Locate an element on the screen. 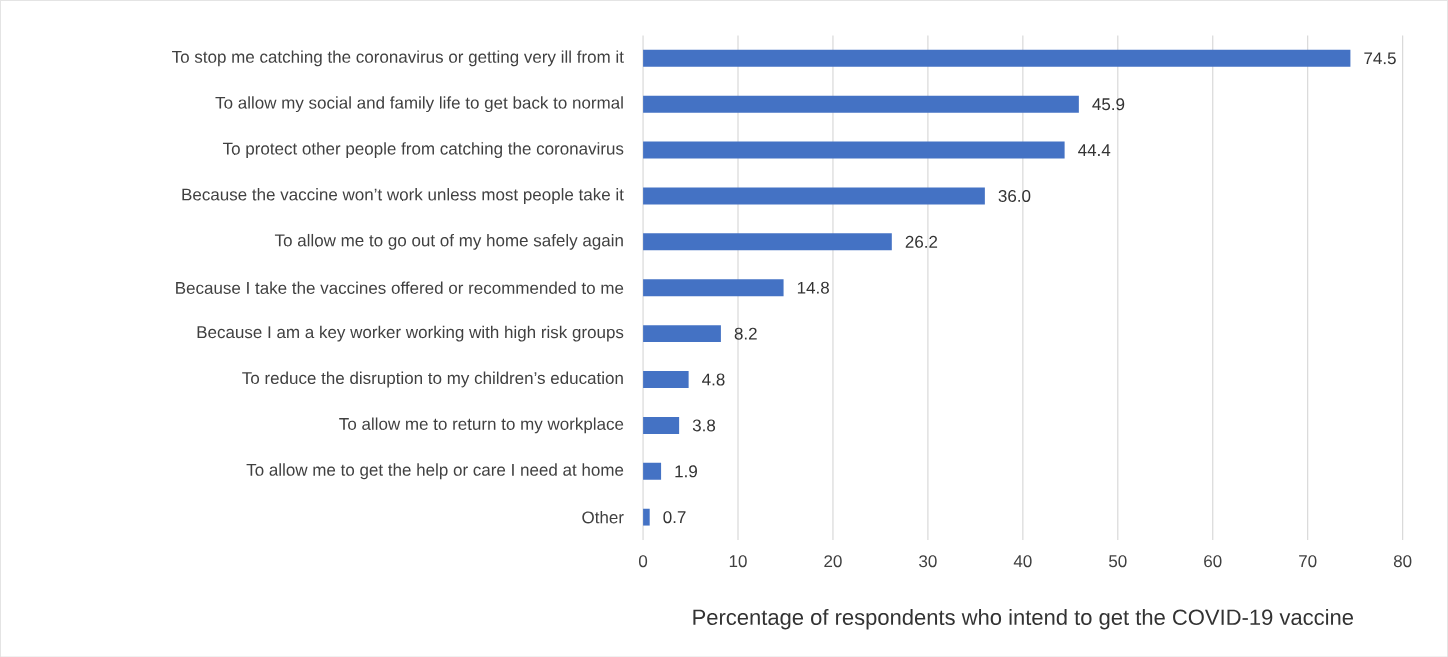 Image resolution: width=1448 pixels, height=657 pixels. data-label: 26.2 is located at coordinates (921, 241).